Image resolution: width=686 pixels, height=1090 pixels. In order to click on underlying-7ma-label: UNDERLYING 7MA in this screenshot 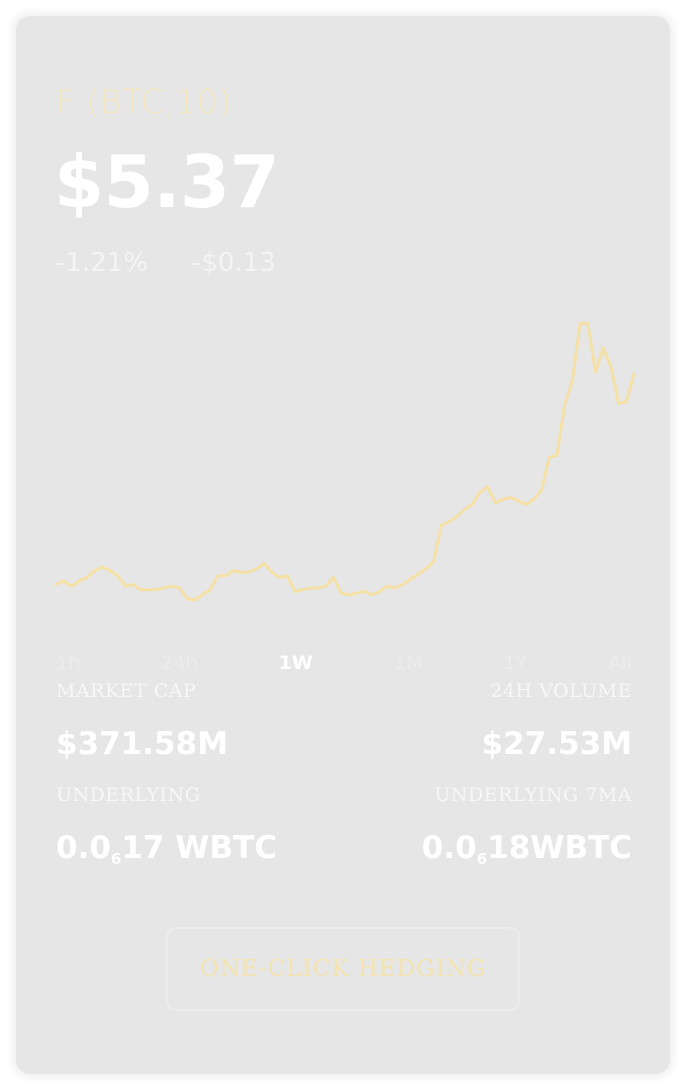, I will do `click(533, 795)`.